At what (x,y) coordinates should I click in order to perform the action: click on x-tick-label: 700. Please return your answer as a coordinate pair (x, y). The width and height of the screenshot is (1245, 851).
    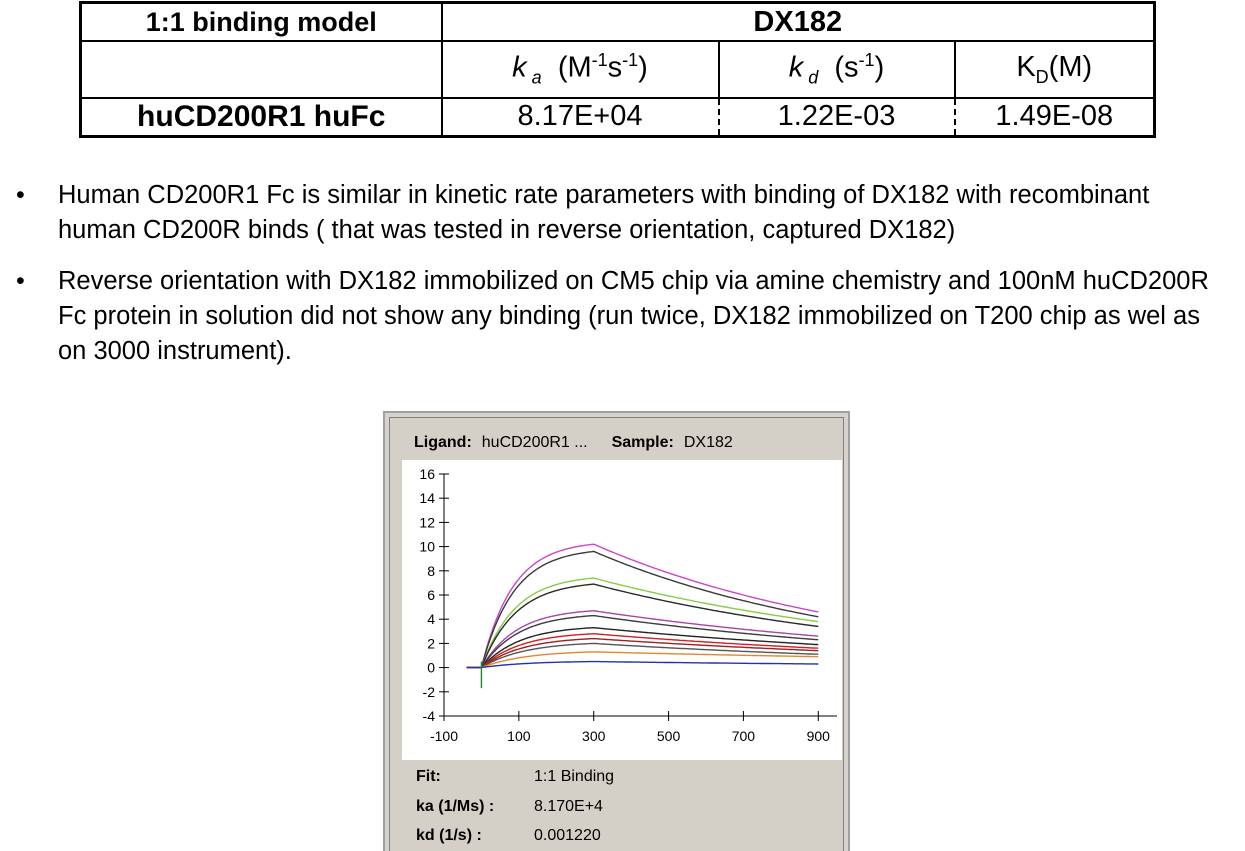
    Looking at the image, I should click on (744, 736).